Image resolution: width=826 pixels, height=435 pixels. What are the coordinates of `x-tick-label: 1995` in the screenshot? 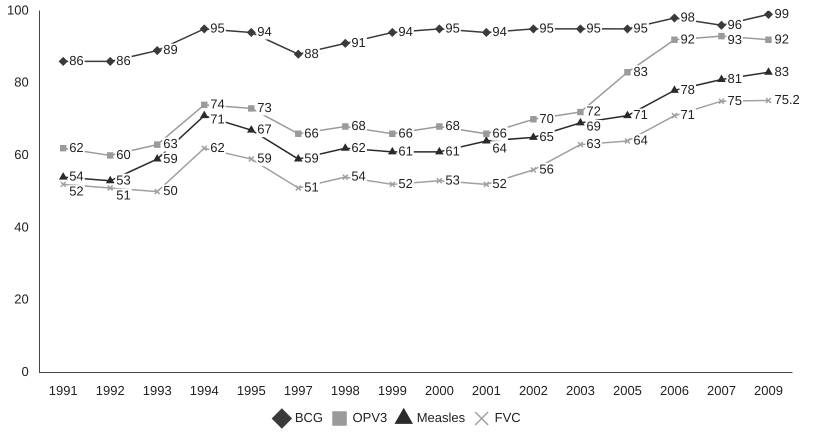 It's located at (251, 390).